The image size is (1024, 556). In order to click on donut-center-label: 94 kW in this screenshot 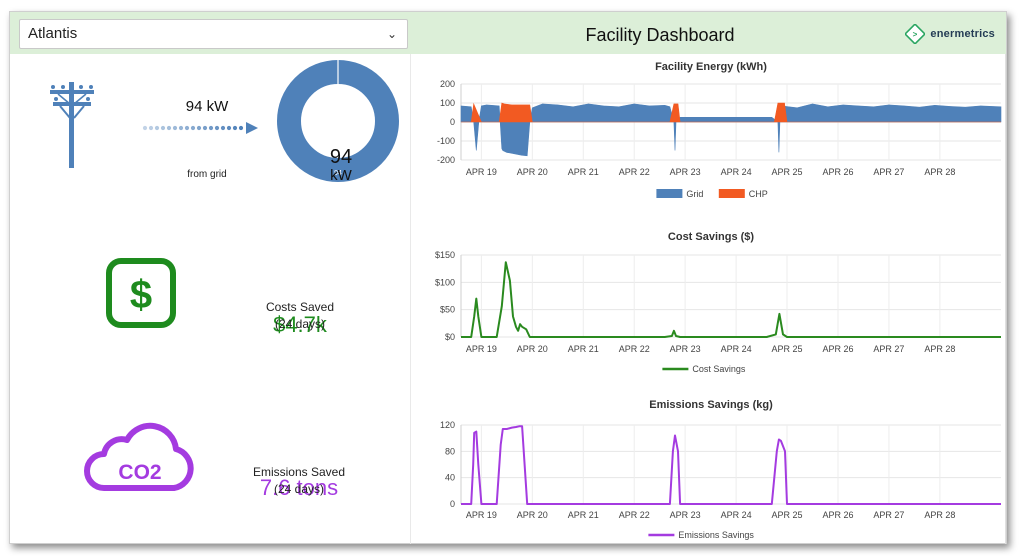, I will do `click(341, 165)`.